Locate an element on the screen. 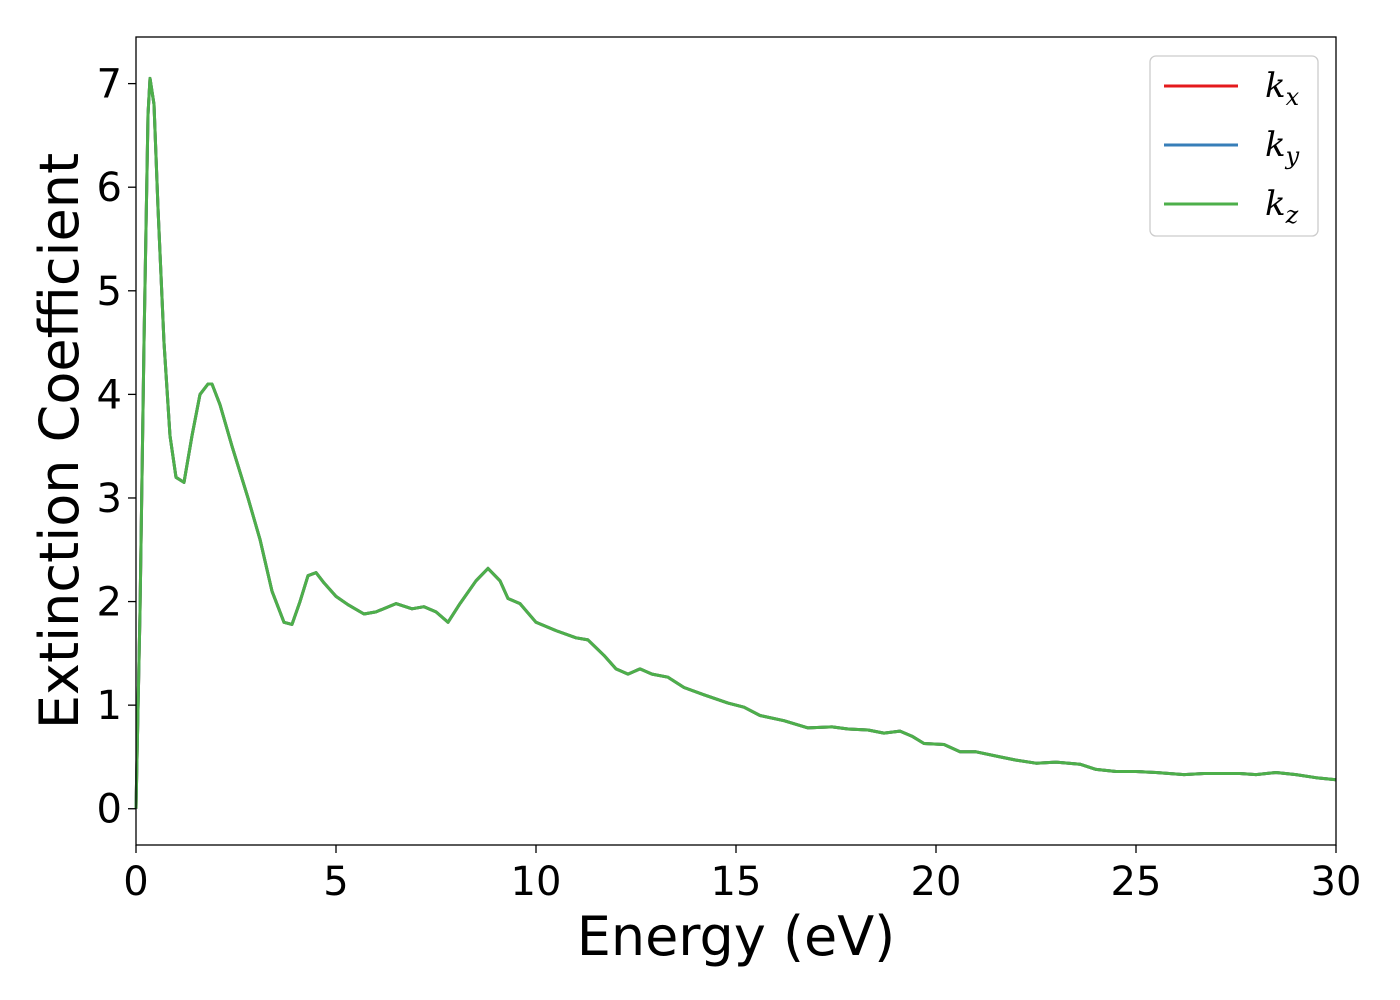 This screenshot has width=1400, height=1000. x-axis-ticks: 0 5 10 15 20 25 30 is located at coordinates (742, 875).